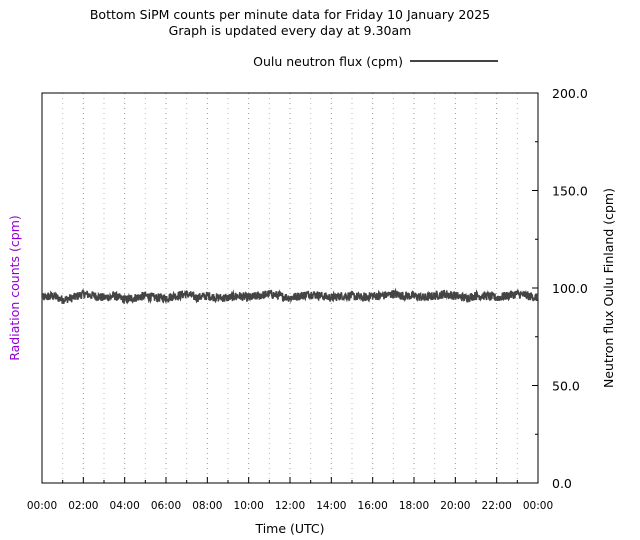  I want to click on x-tick-label: 14:00, so click(331, 506).